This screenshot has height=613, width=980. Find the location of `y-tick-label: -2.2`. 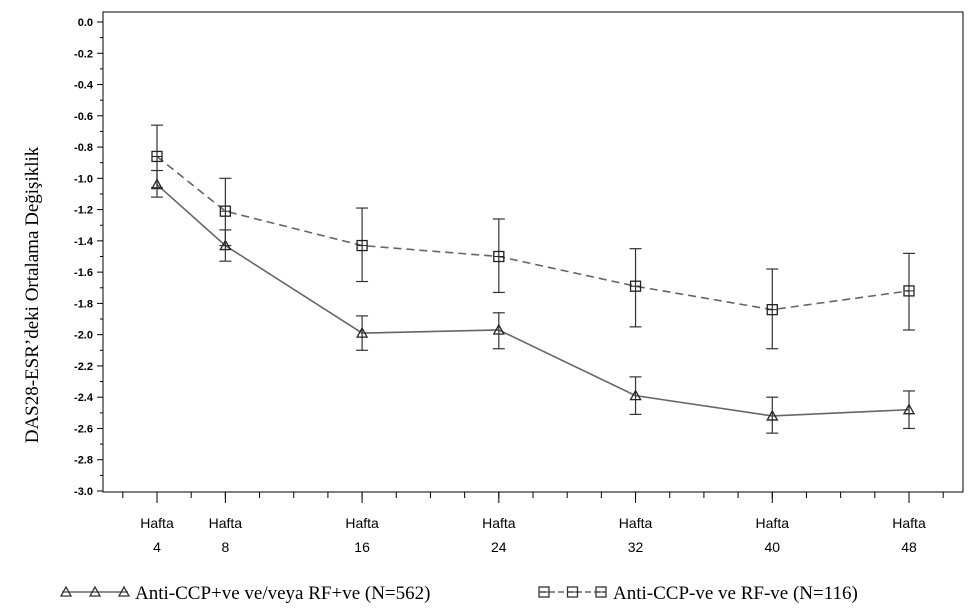

y-tick-label: -2.2 is located at coordinates (83, 367).